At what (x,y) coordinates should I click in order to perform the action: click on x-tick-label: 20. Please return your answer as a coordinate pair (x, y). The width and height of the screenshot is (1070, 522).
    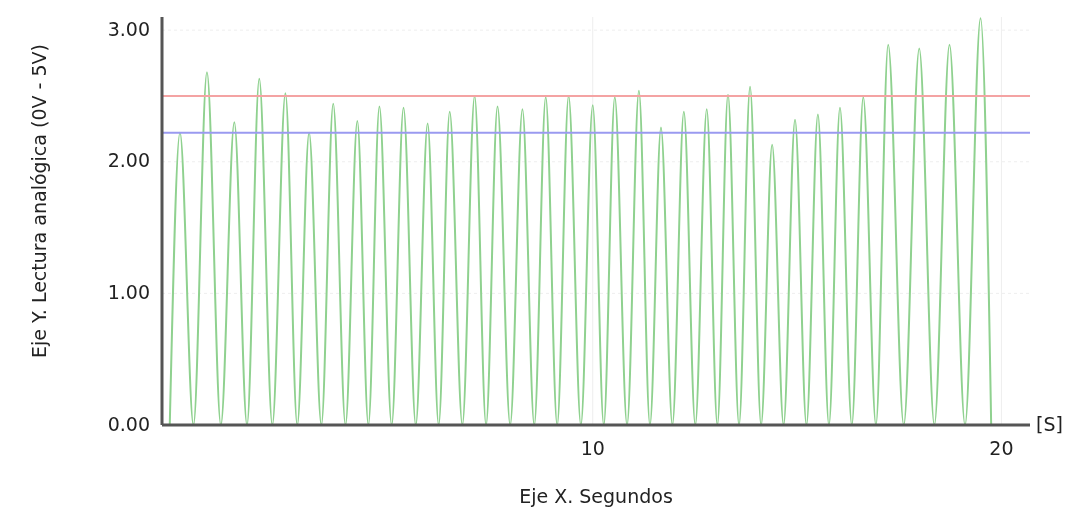
    Looking at the image, I should click on (1001, 448).